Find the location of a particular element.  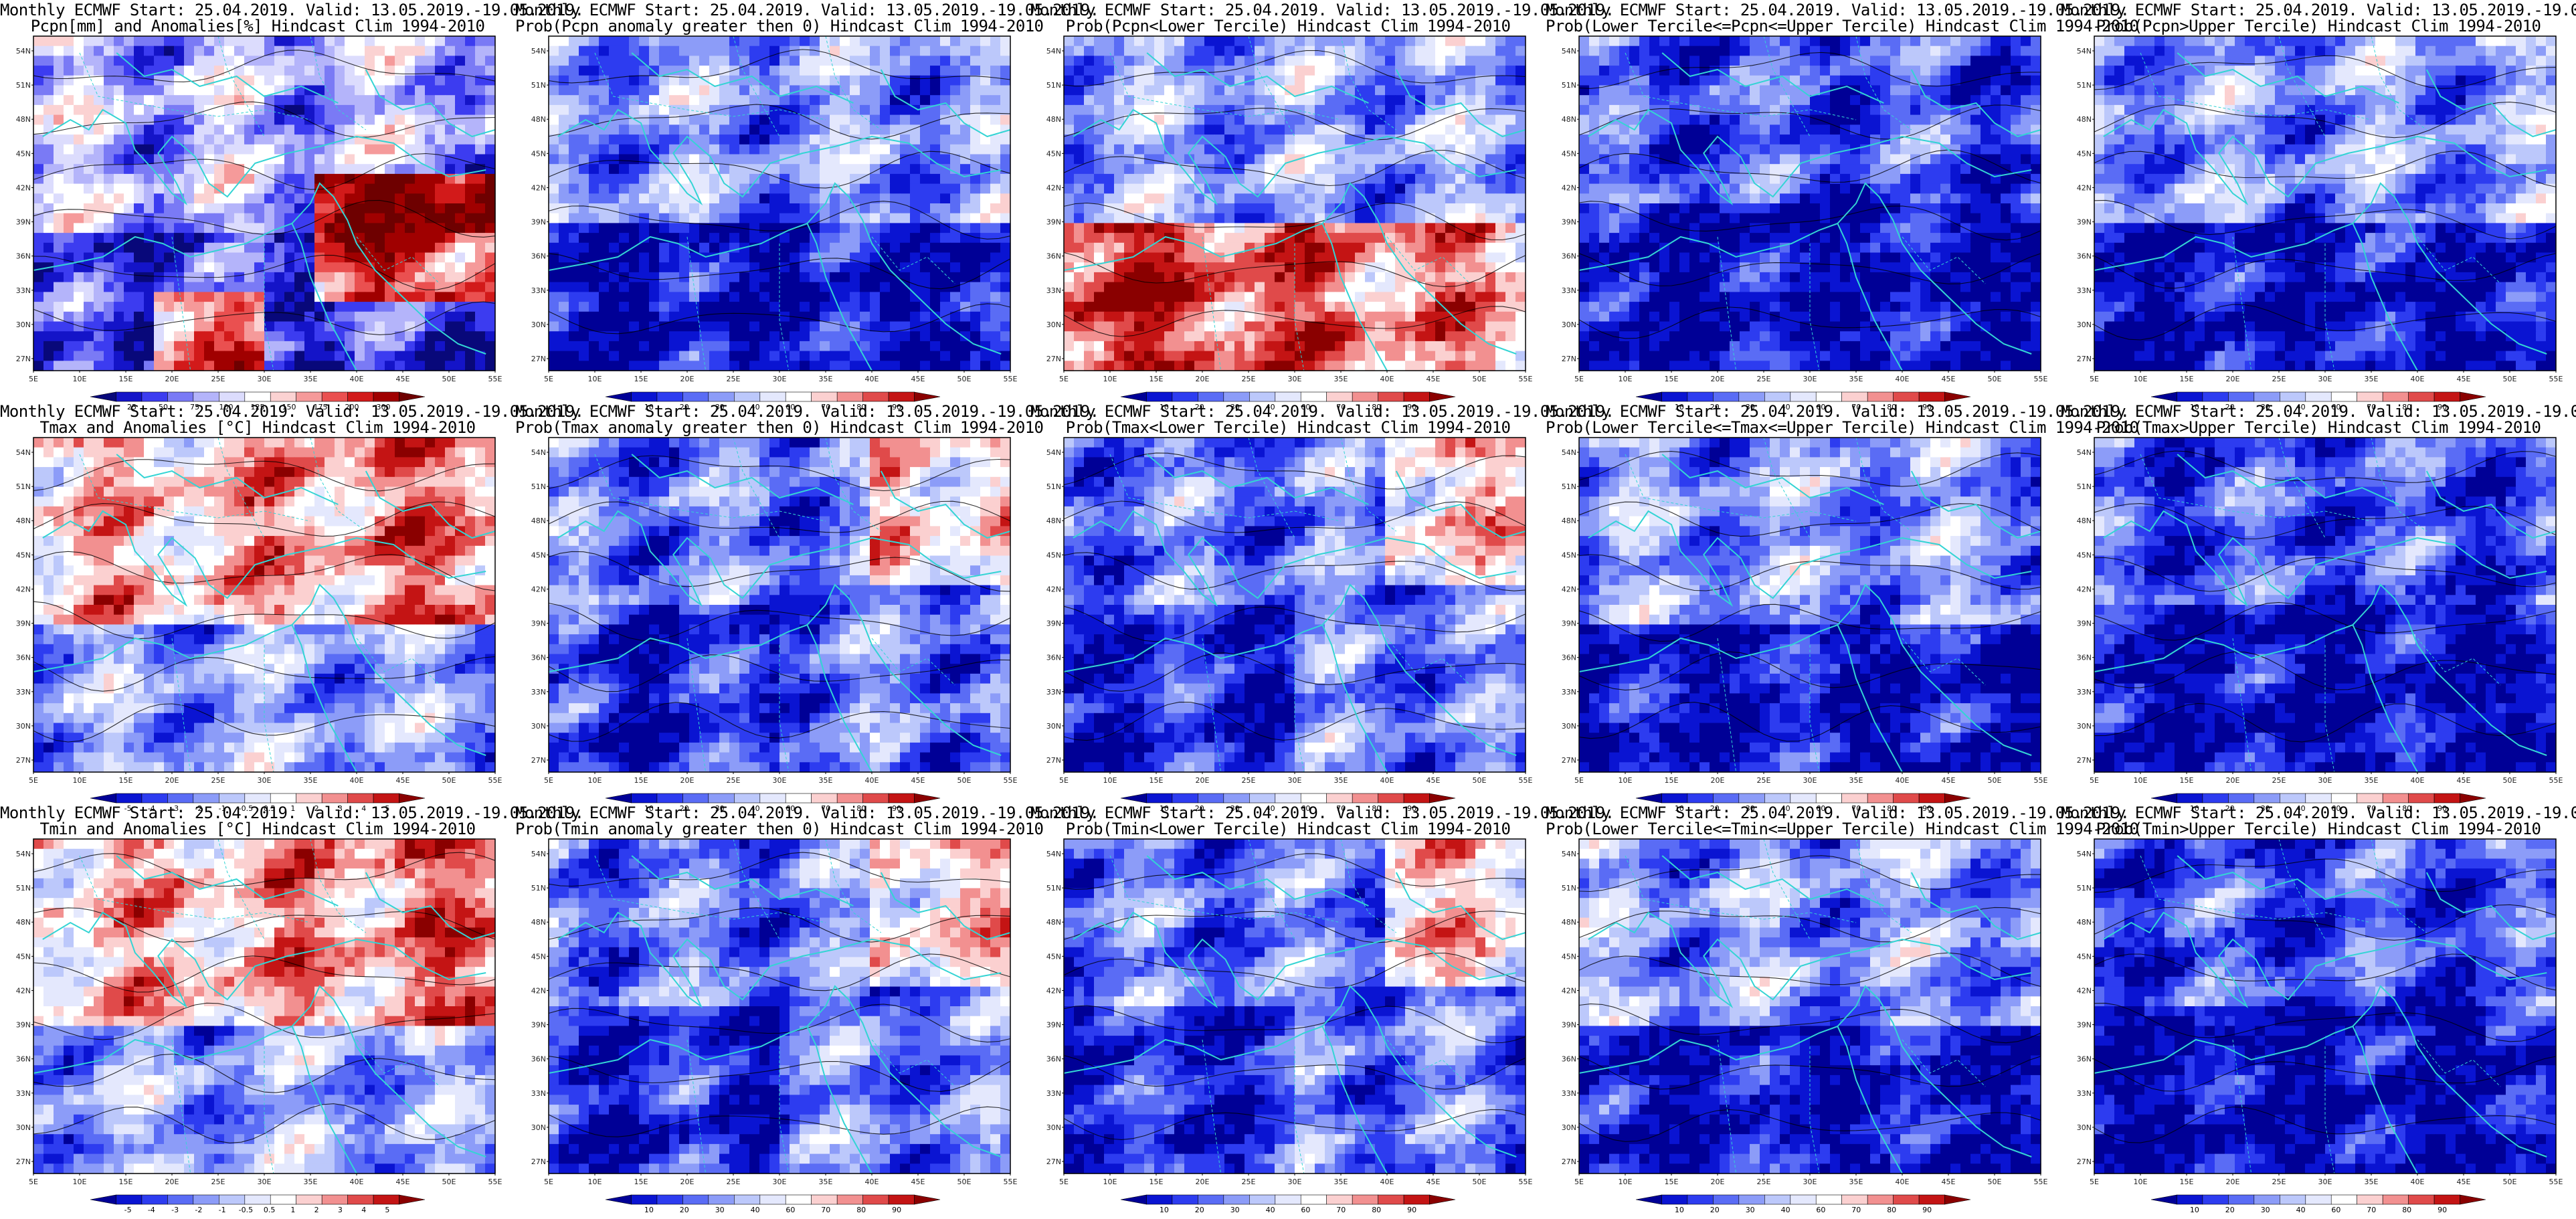

lon-tick-label: 15E is located at coordinates (1156, 1182).